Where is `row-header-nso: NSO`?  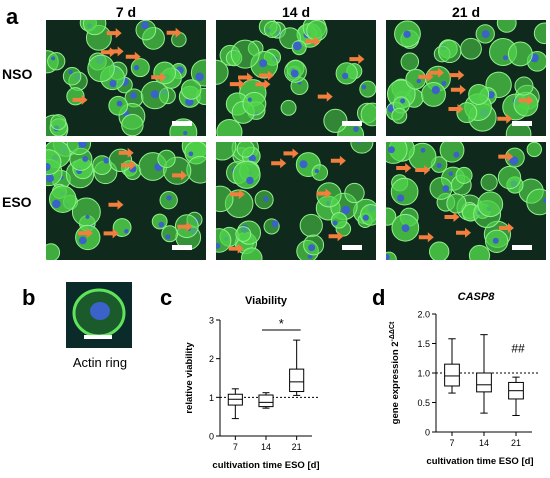
row-header-nso: NSO is located at coordinates (17, 74).